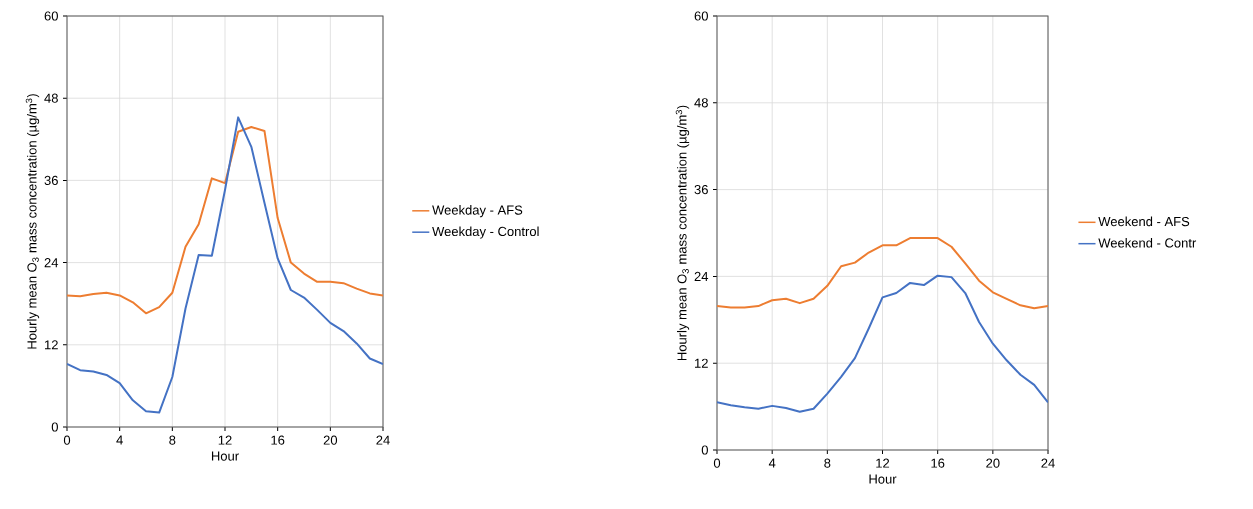 This screenshot has width=1253, height=509. I want to click on legend-label: Weekday - AFS, so click(477, 211).